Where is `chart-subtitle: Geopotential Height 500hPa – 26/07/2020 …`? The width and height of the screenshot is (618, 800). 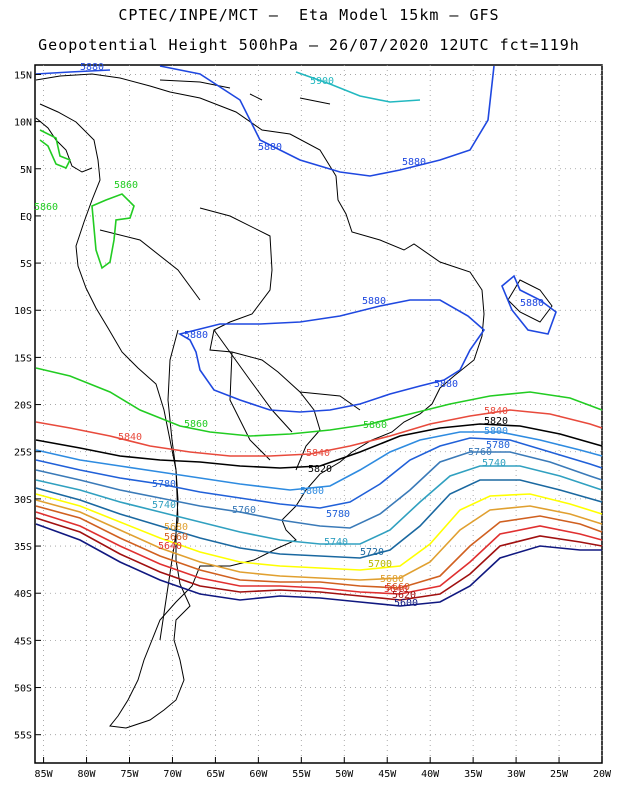
chart-subtitle: Geopotential Height 500hPa – 26/07/2020 … is located at coordinates (309, 45).